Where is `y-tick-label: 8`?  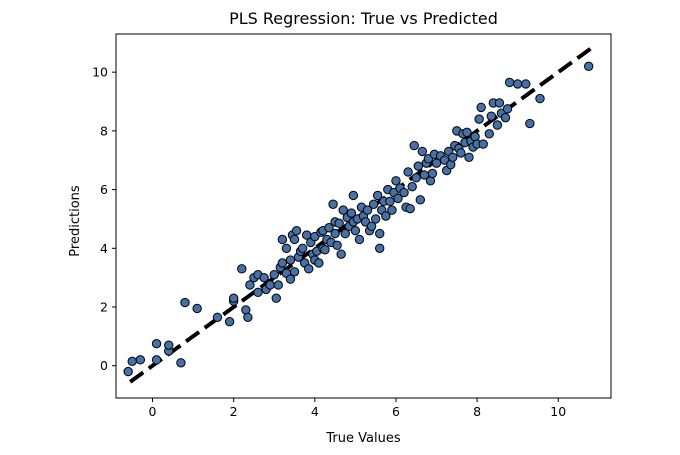
y-tick-label: 8 is located at coordinates (104, 130).